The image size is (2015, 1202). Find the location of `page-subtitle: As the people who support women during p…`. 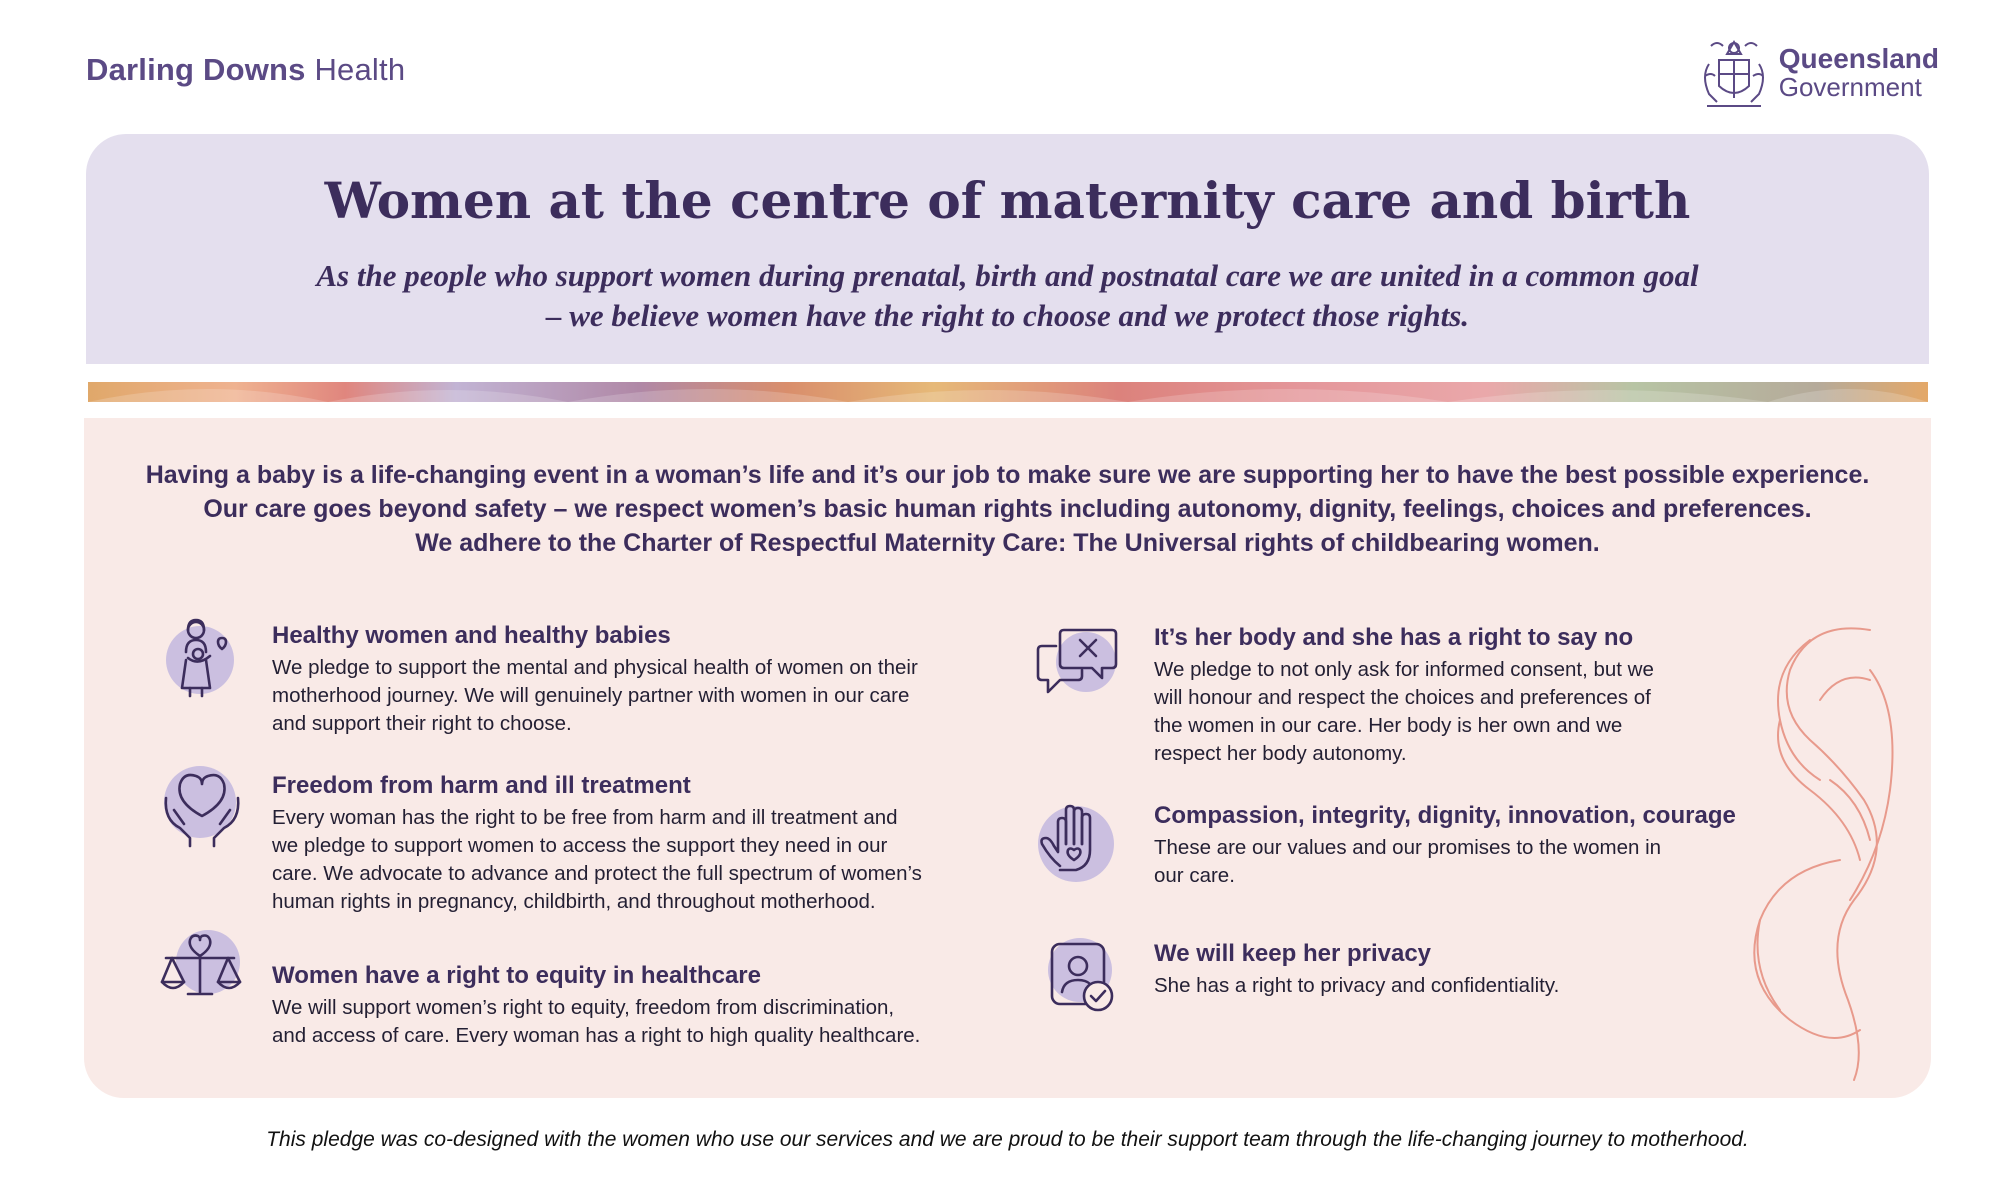

page-subtitle: As the people who support women during p… is located at coordinates (1007, 296).